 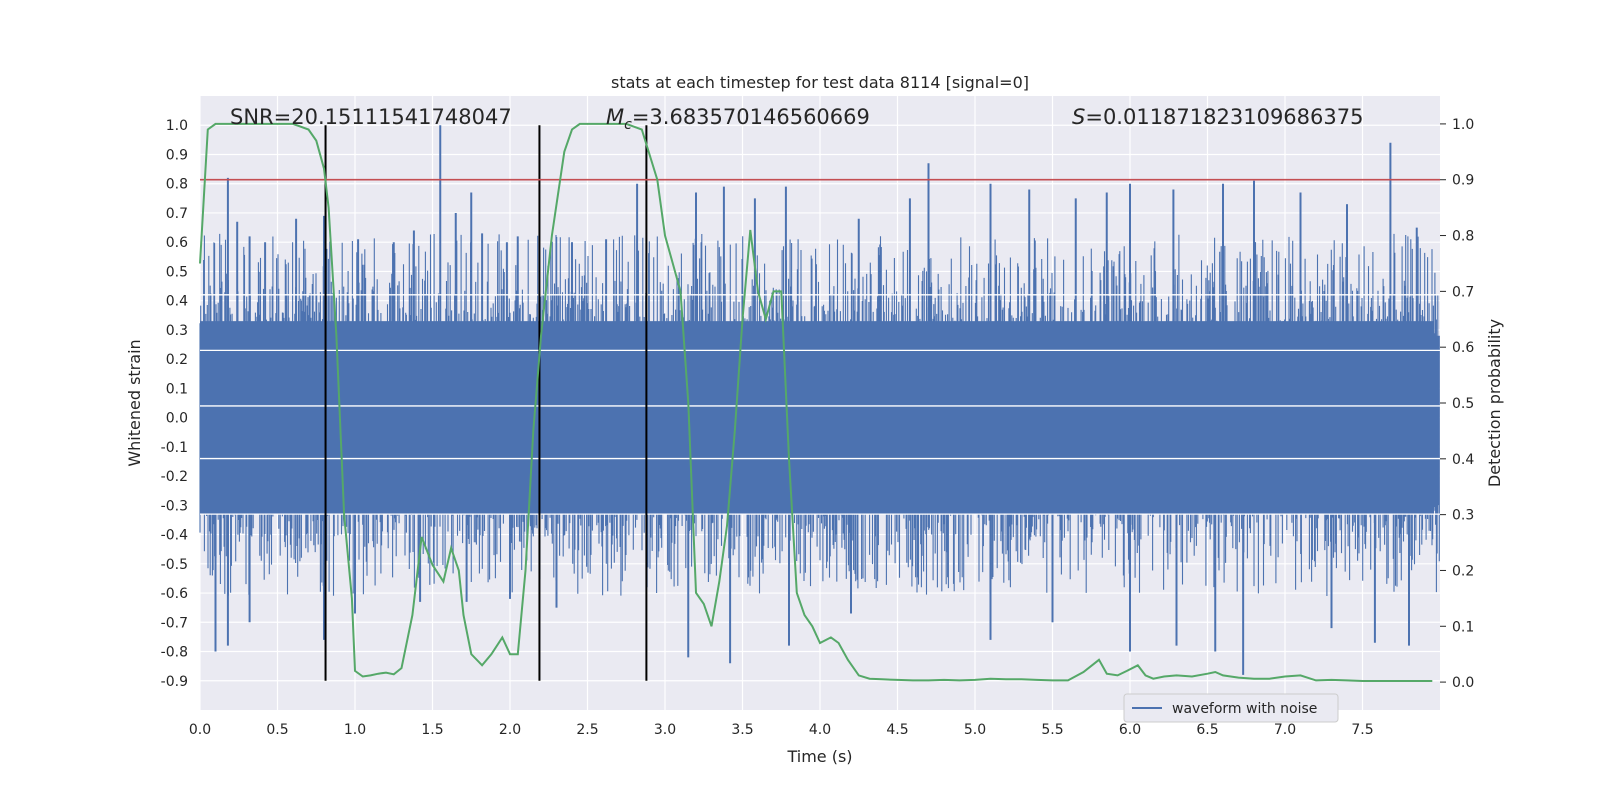 What do you see at coordinates (1244, 709) in the screenshot?
I see `legend-label: waveform with noise` at bounding box center [1244, 709].